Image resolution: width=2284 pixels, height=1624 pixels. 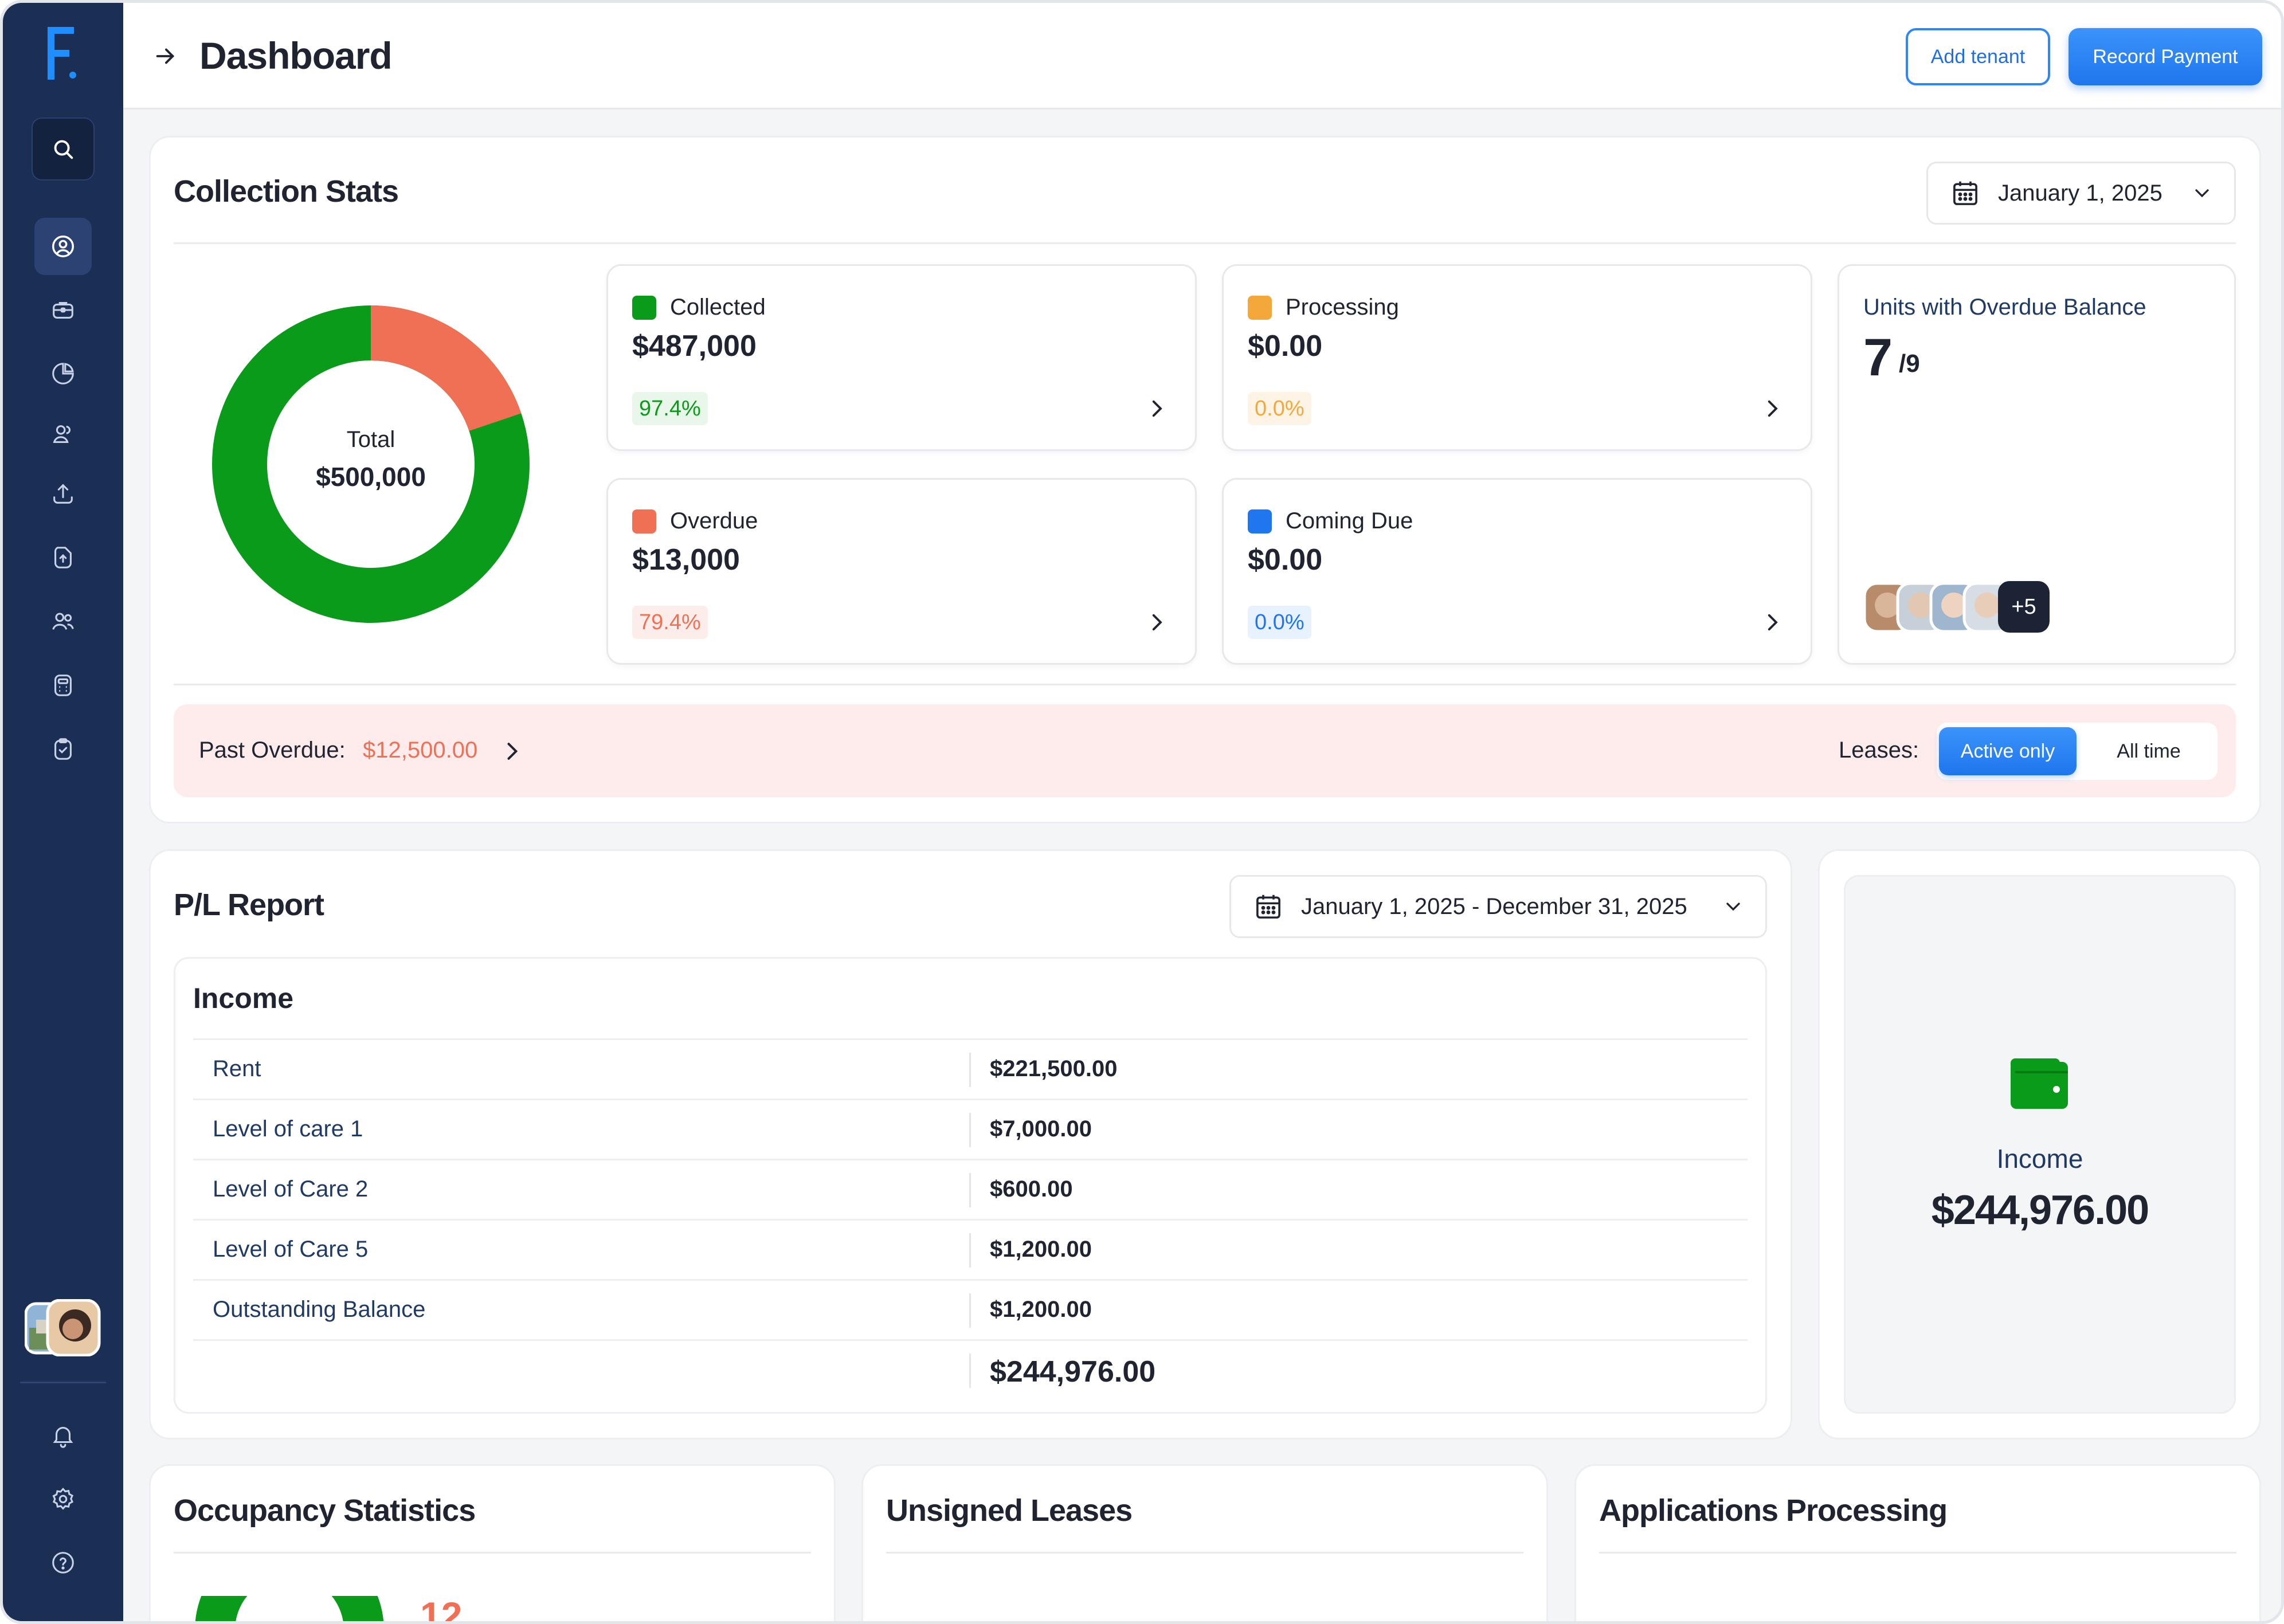 What do you see at coordinates (1917, 1542) in the screenshot?
I see `applications-card` at bounding box center [1917, 1542].